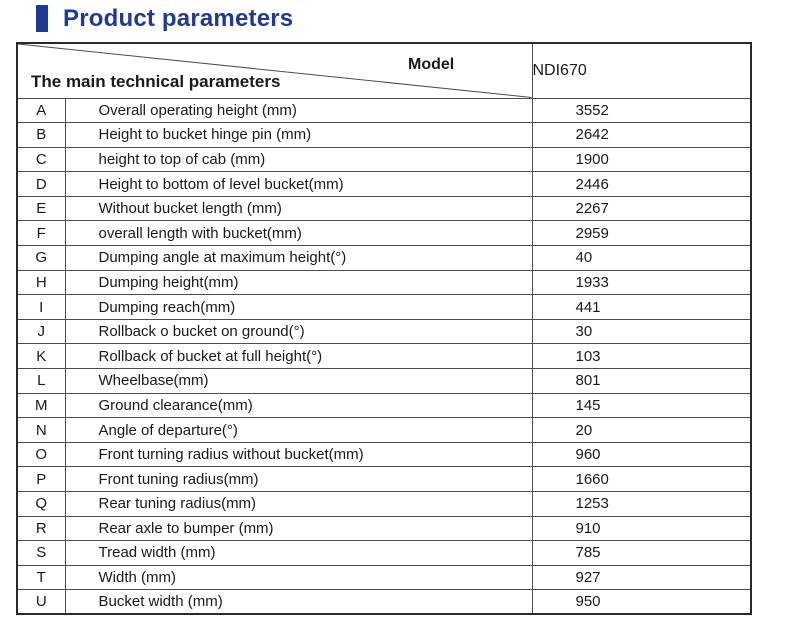 Image resolution: width=800 pixels, height=637 pixels. I want to click on row-letter-cell: U, so click(41, 602).